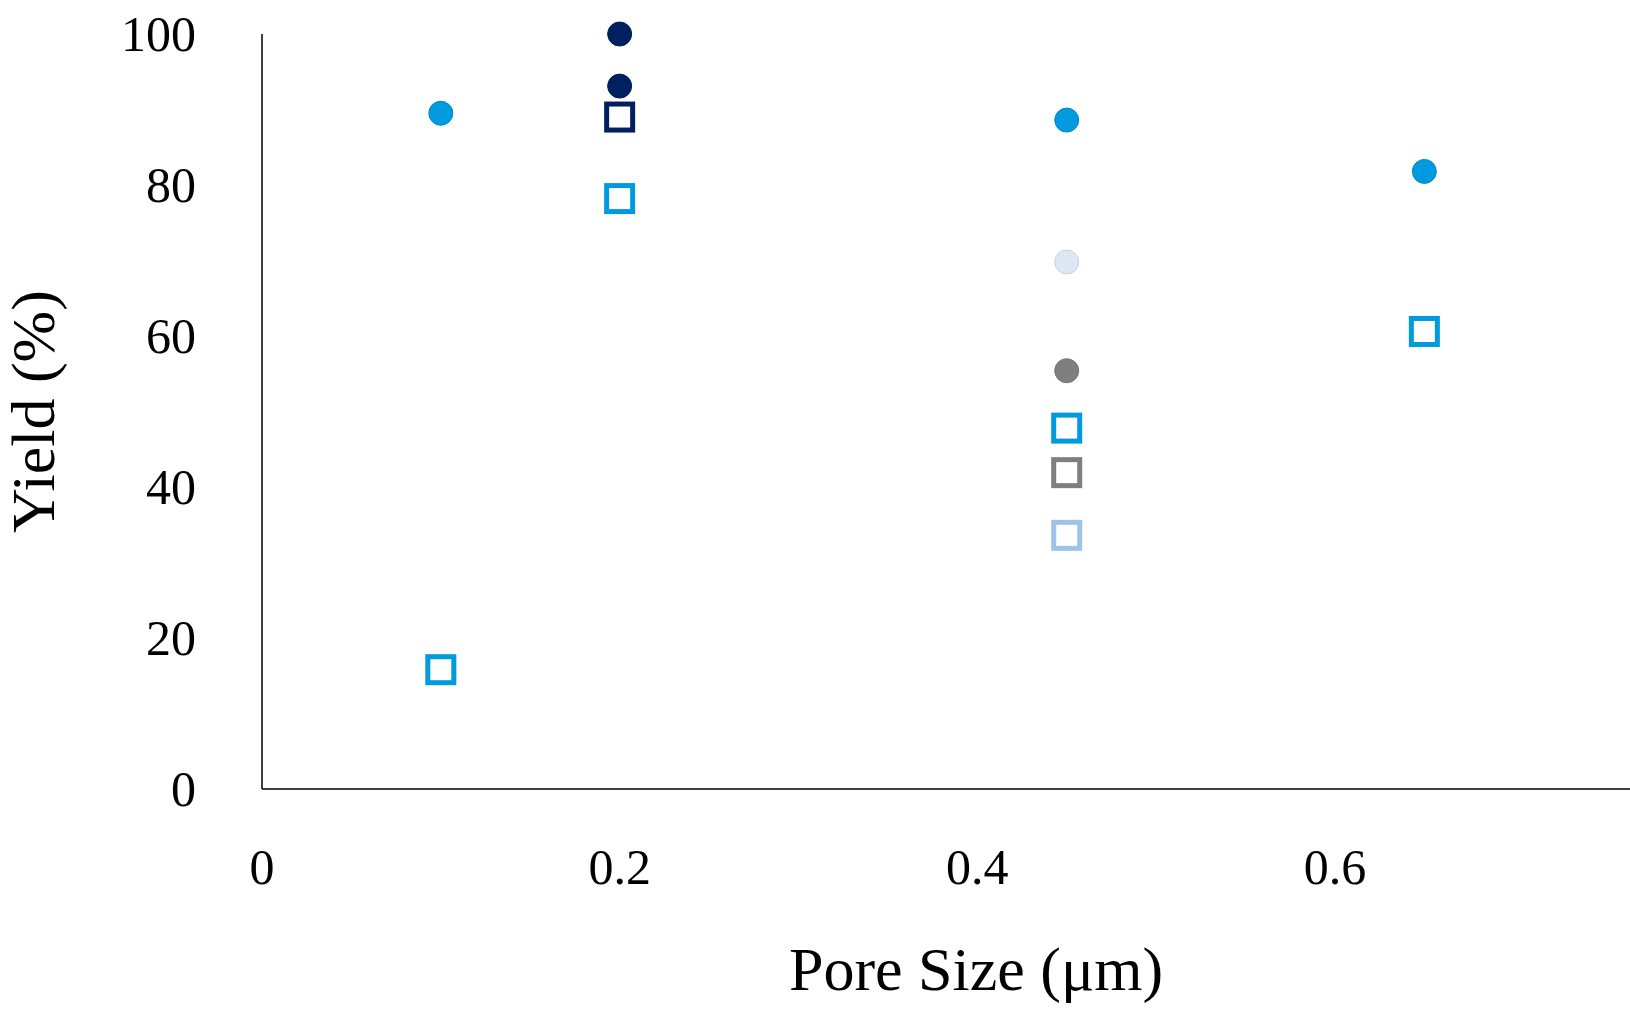  Describe the element at coordinates (171, 638) in the screenshot. I see `y-tick-label: 20` at that location.